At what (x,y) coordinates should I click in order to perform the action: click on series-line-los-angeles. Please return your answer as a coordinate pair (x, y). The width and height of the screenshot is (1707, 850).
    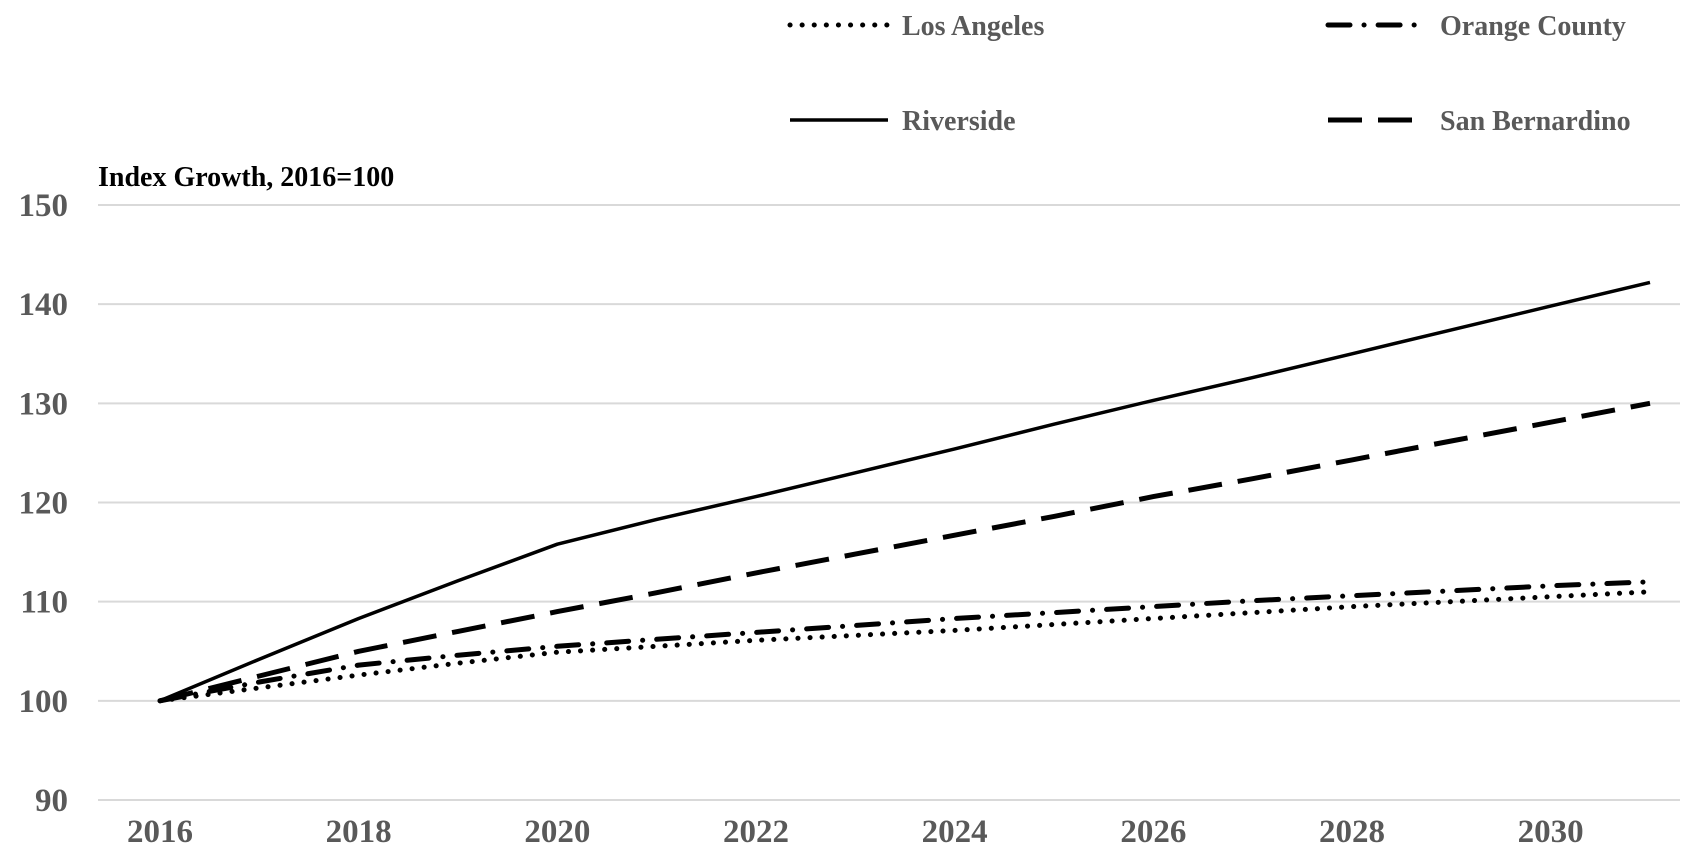
    Looking at the image, I should click on (905, 646).